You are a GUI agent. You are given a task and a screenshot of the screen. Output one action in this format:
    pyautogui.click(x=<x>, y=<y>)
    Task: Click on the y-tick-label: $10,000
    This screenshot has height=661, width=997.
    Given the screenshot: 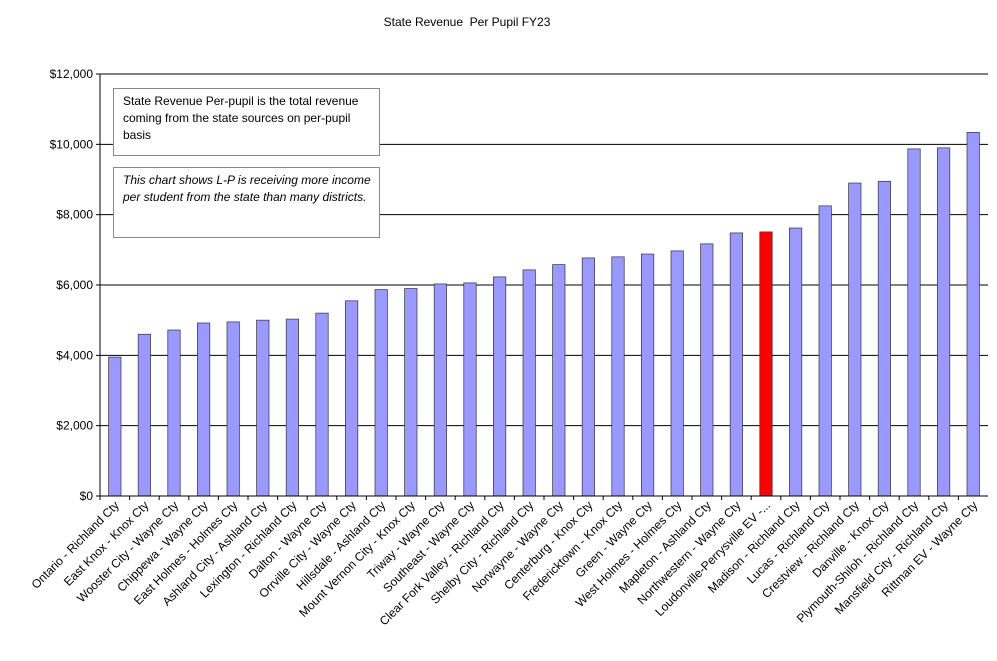 What is the action you would take?
    pyautogui.click(x=72, y=144)
    